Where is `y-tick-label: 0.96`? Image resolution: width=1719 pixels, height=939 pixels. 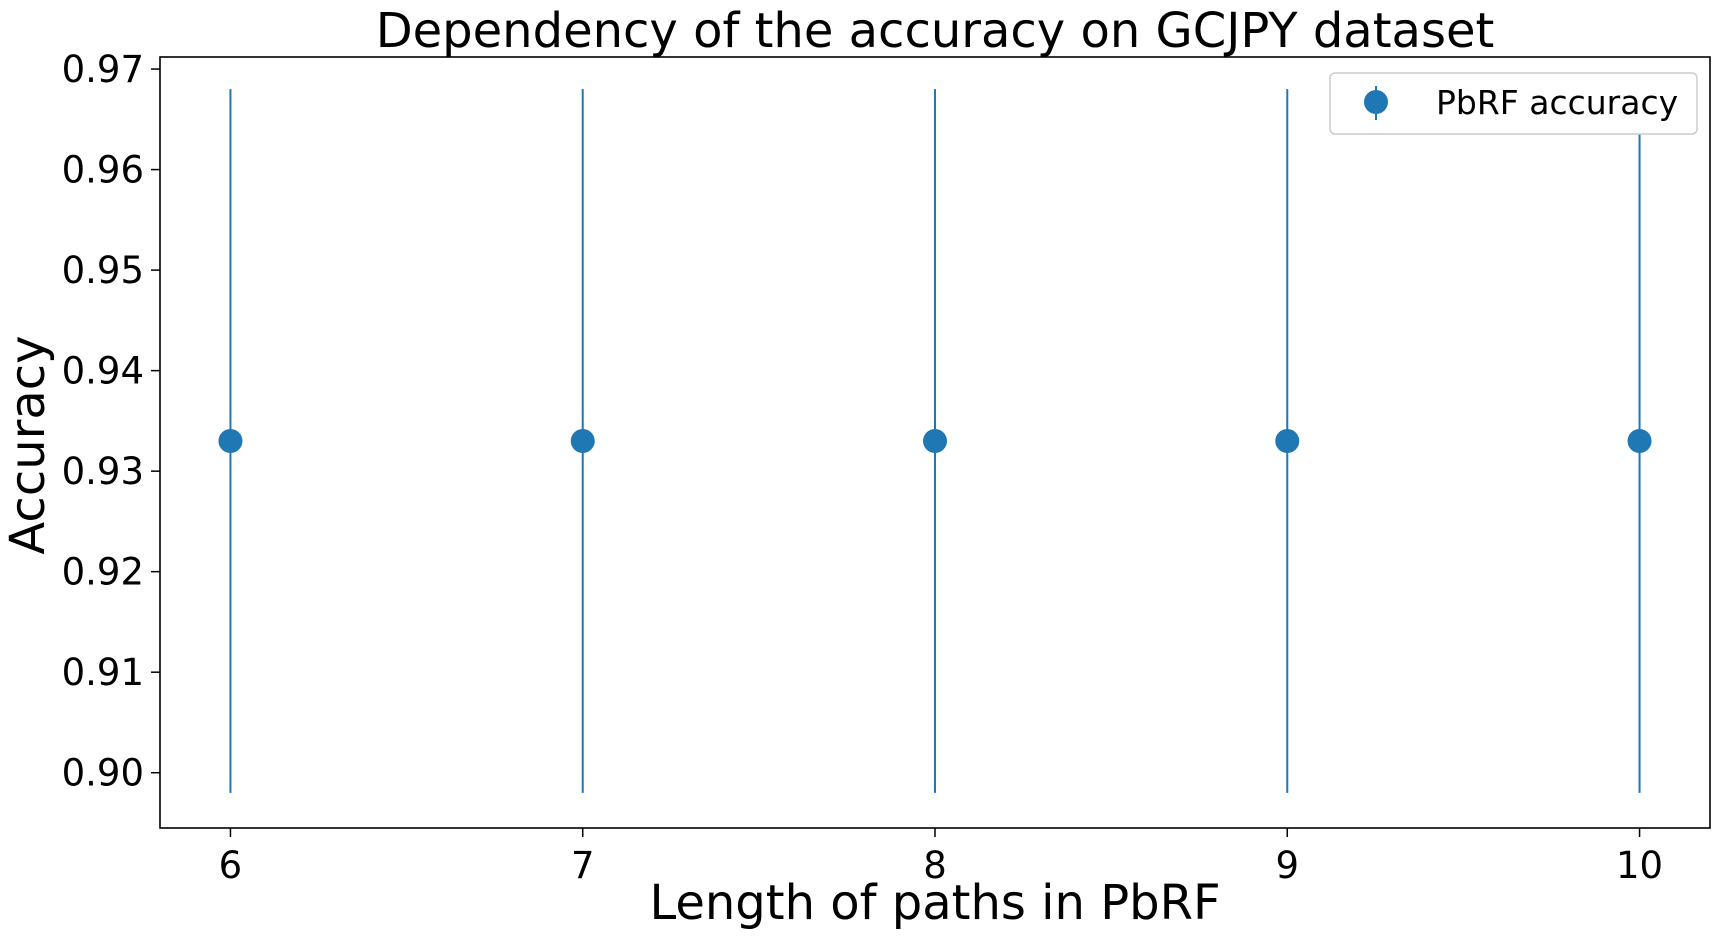 y-tick-label: 0.96 is located at coordinates (103, 170).